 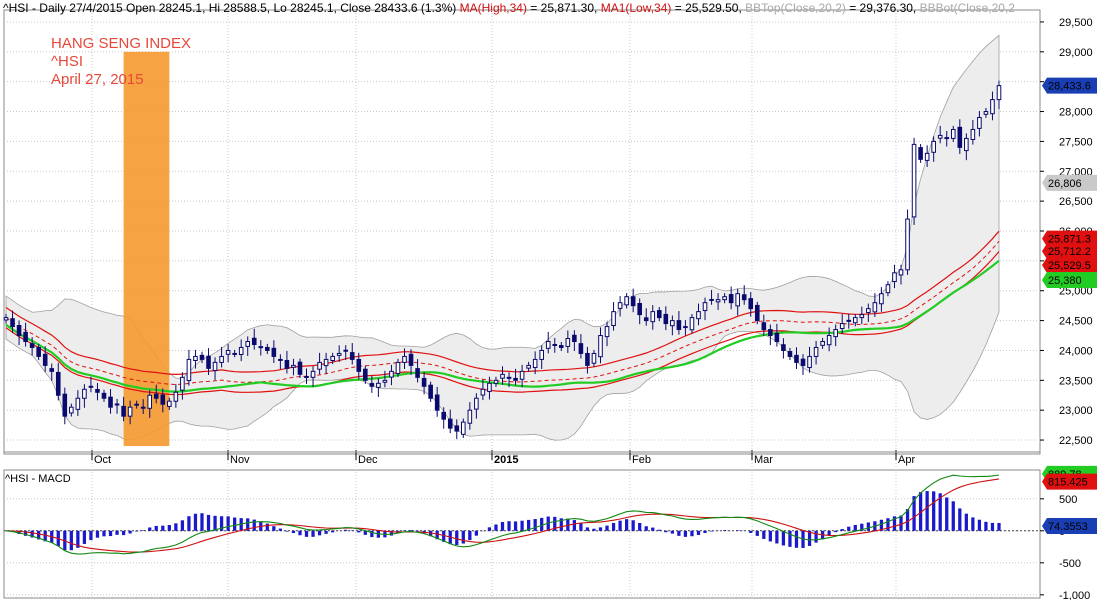 What do you see at coordinates (1068, 500) in the screenshot?
I see `macd-tick-label: 500` at bounding box center [1068, 500].